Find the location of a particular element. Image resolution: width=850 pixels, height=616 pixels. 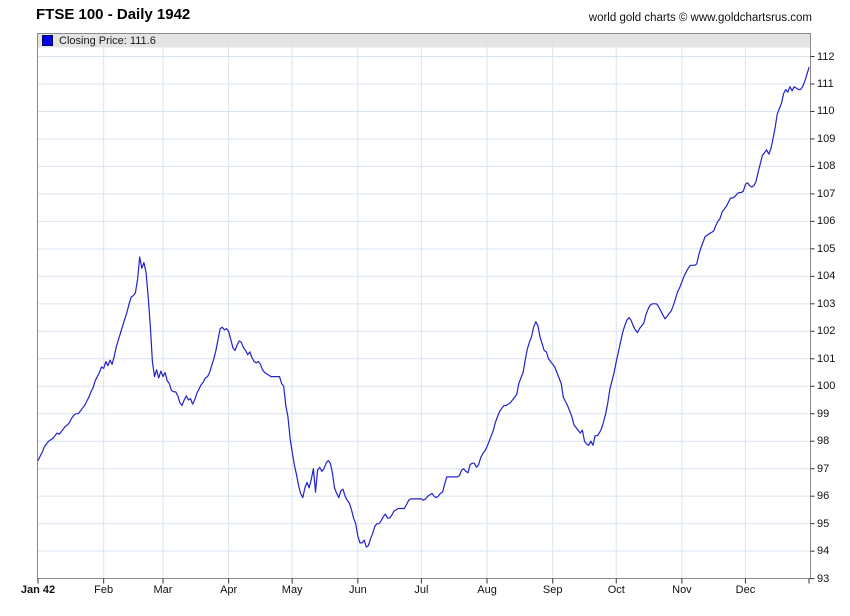

y-axis-label: 106 is located at coordinates (826, 221).